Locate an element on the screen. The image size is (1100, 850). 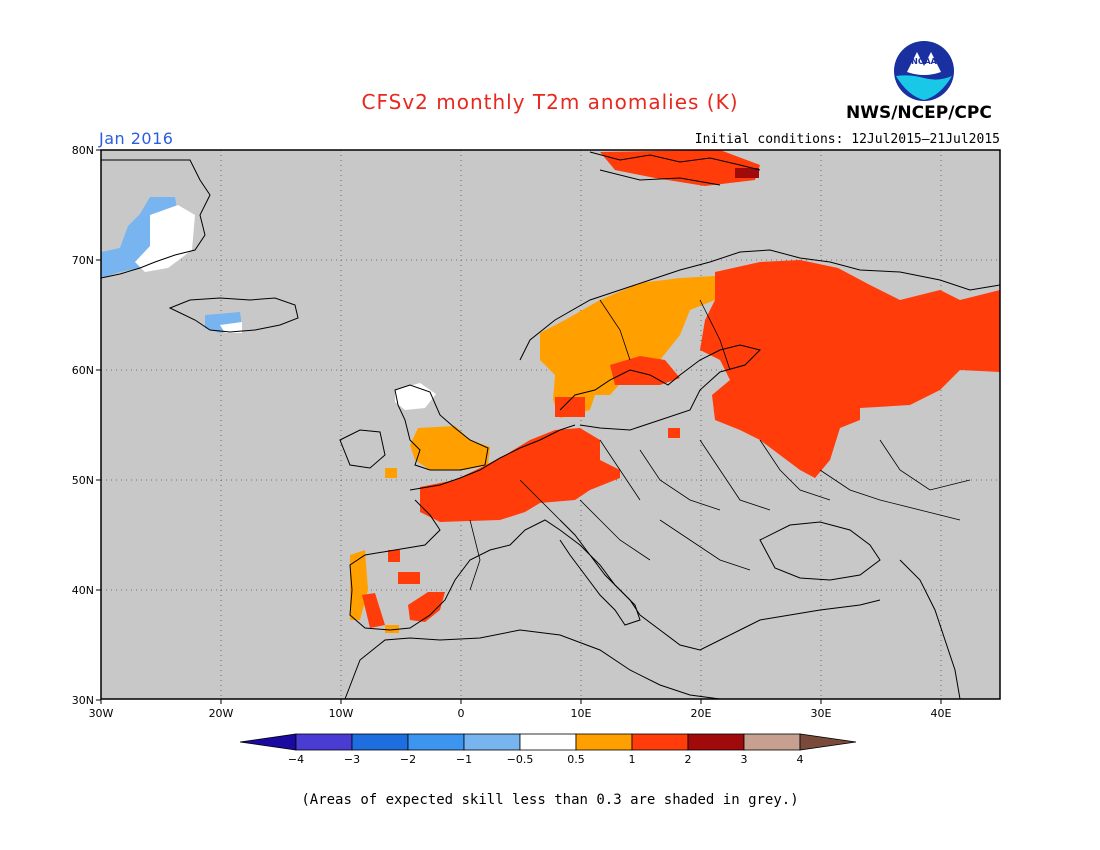
lat-tick-label: 30N is located at coordinates (83, 700).